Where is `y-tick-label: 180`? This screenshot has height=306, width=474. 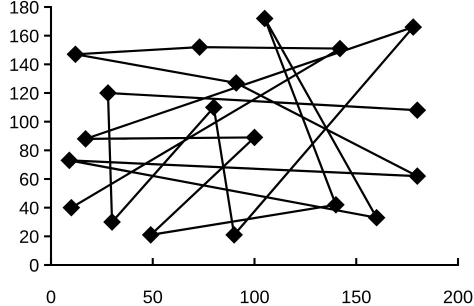 y-tick-label: 180 is located at coordinates (24, 7).